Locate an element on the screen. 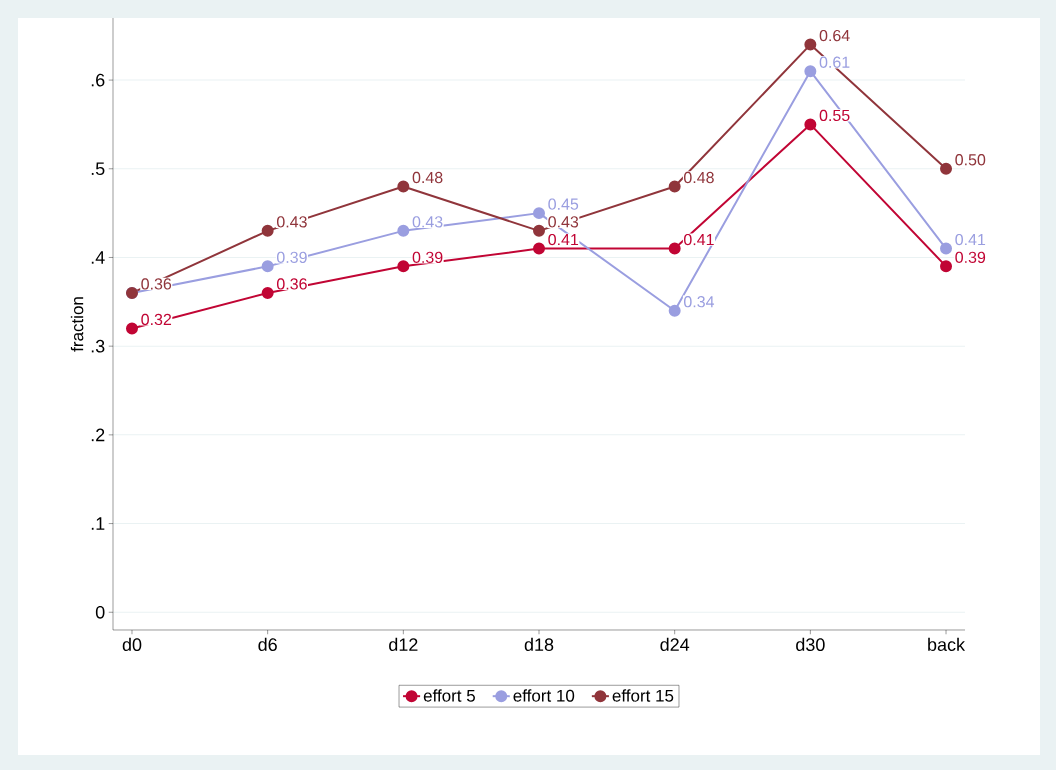 The image size is (1056, 770). data-label: 0.64 is located at coordinates (834, 35).